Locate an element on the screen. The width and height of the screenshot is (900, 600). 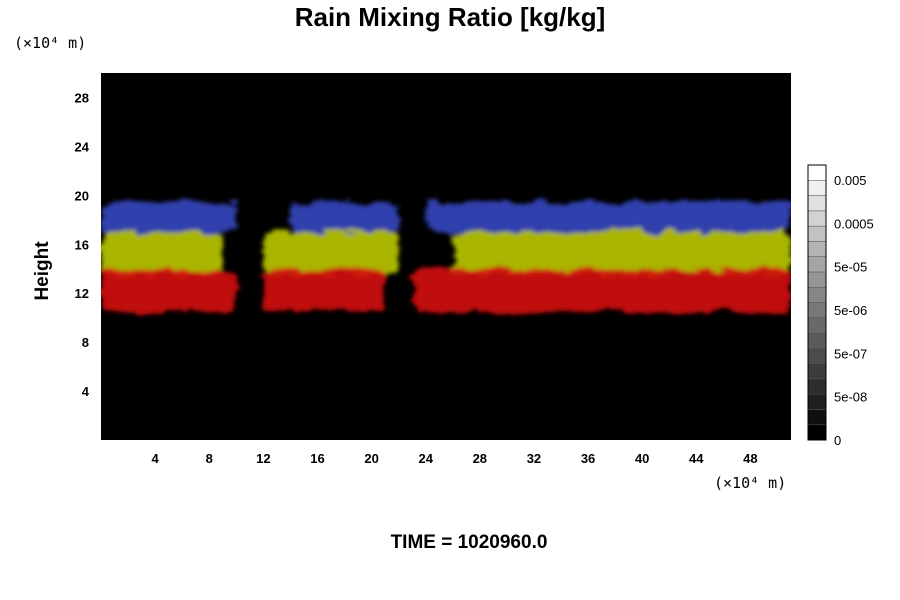
colorbar-frame is located at coordinates (817, 302).